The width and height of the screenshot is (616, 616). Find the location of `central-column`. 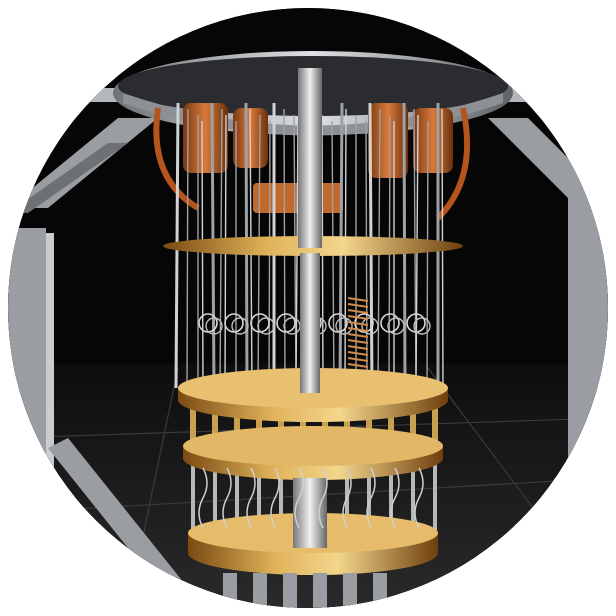

central-column is located at coordinates (310, 308).